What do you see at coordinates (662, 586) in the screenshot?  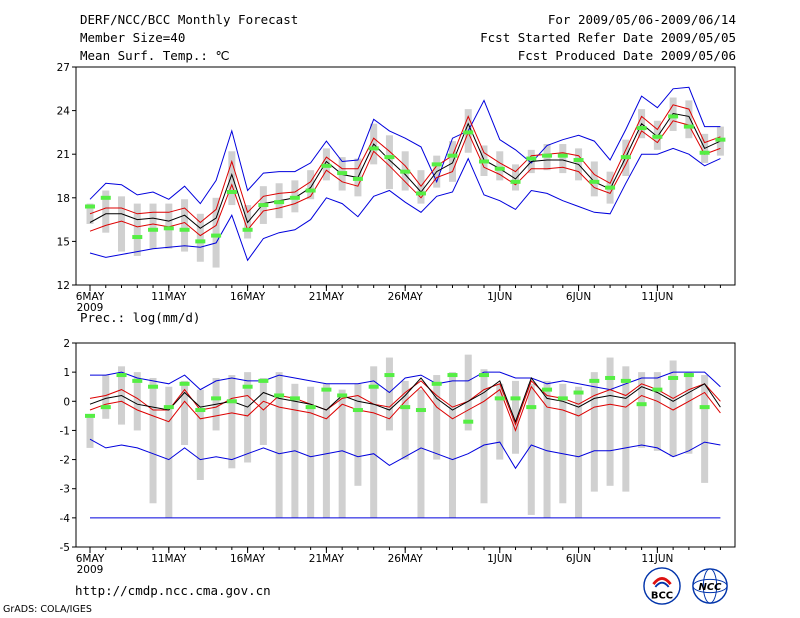 I see `bcc-logo: BCC` at bounding box center [662, 586].